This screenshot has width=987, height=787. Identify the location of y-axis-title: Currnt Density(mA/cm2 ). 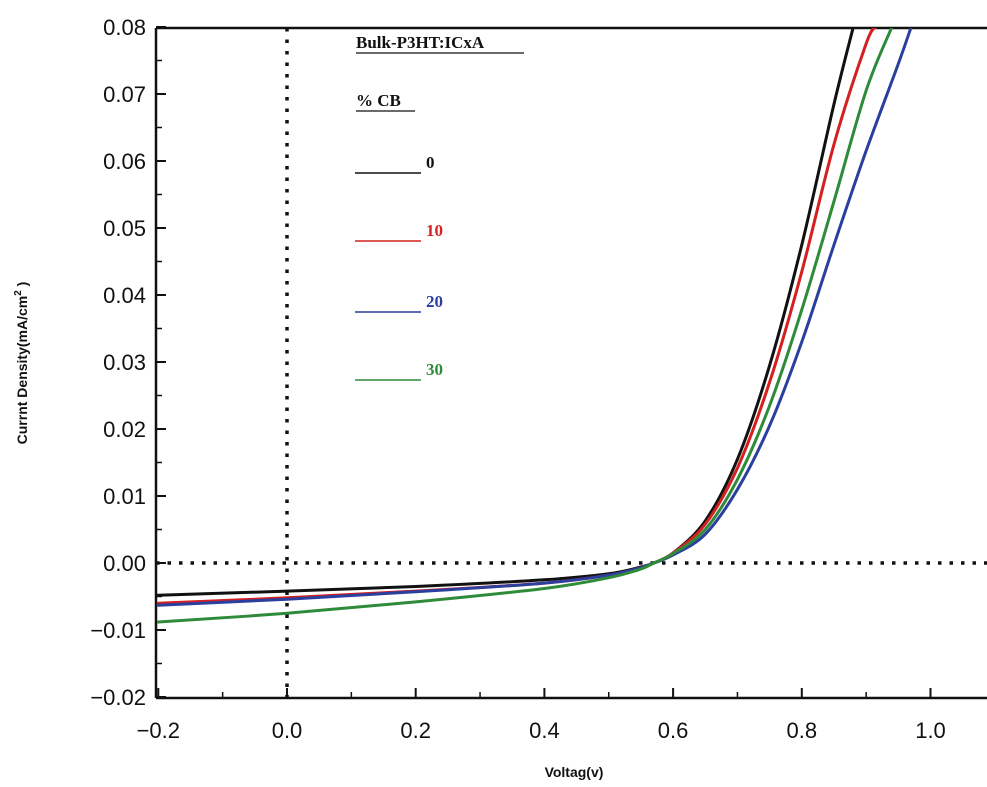
(21, 363).